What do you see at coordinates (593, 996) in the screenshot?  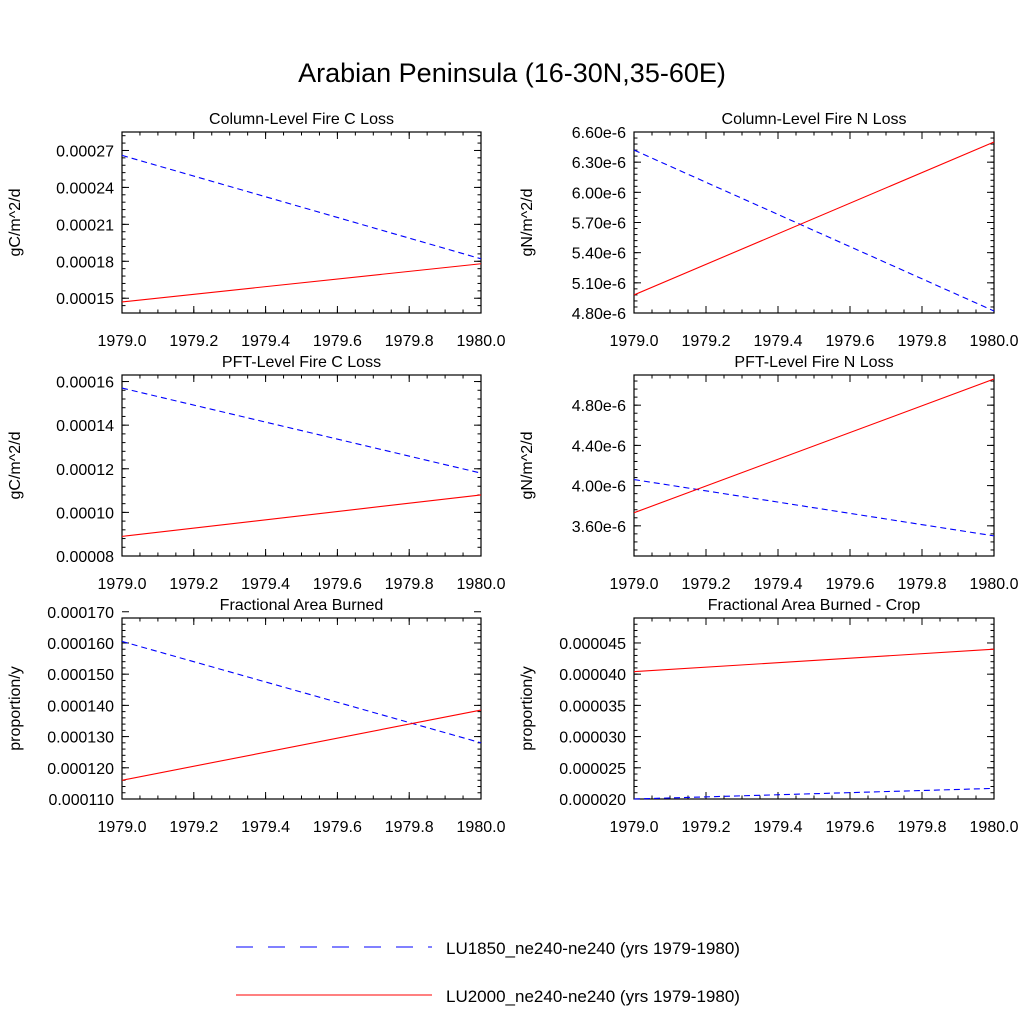 I see `legend-label: LU2000_ne240-ne240 (yrs 1979-1980)` at bounding box center [593, 996].